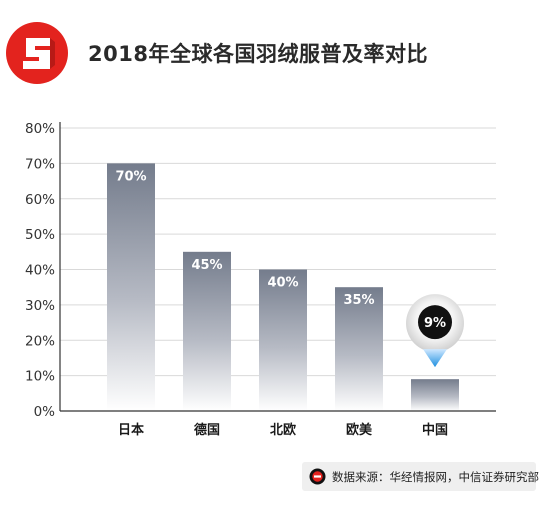 This screenshot has height=520, width=550. I want to click on highlight-marker, so click(435, 322).